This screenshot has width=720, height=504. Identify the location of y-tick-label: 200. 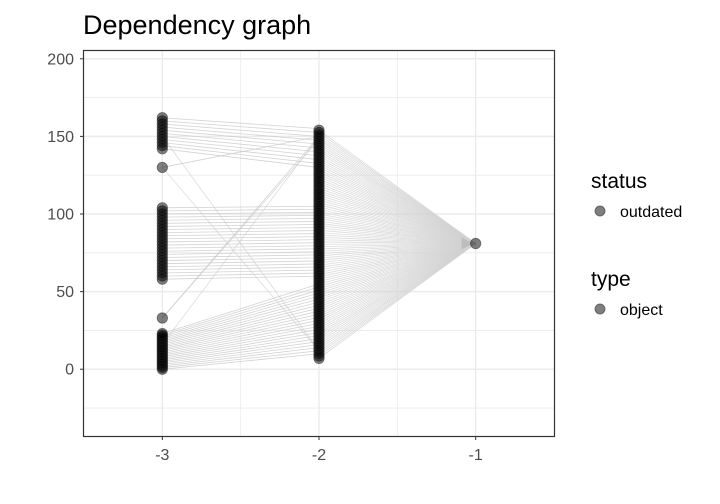
(60, 59).